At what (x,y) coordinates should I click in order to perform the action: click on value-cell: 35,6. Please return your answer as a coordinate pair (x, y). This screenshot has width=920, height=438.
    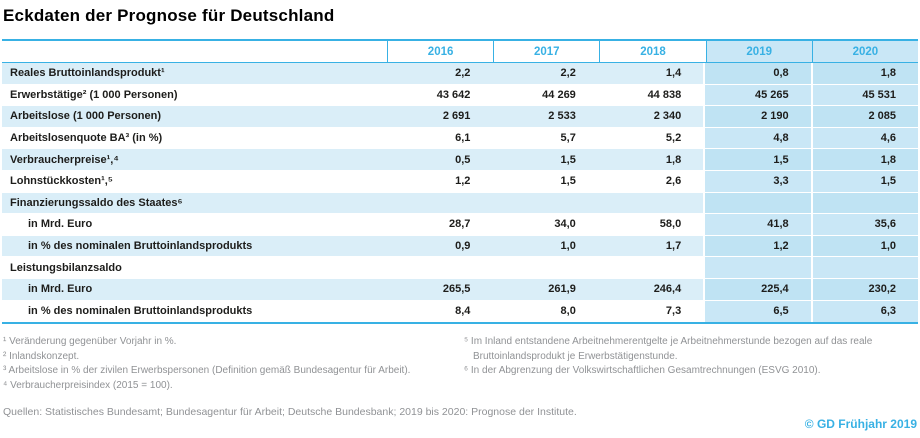
    Looking at the image, I should click on (864, 224).